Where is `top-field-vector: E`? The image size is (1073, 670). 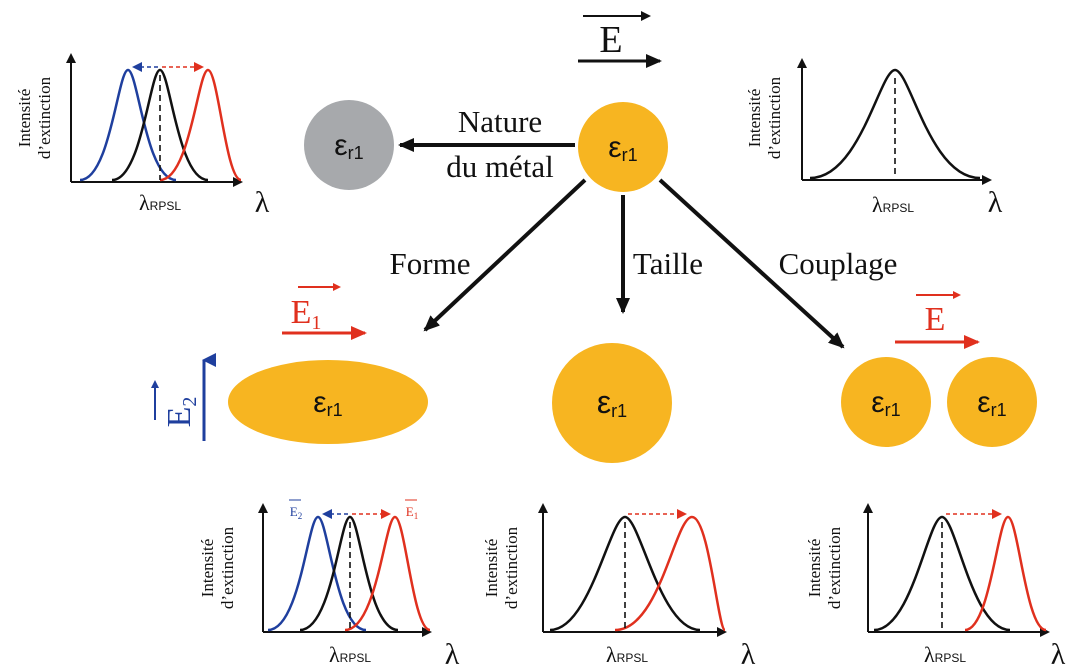
top-field-vector: E is located at coordinates (620, 39).